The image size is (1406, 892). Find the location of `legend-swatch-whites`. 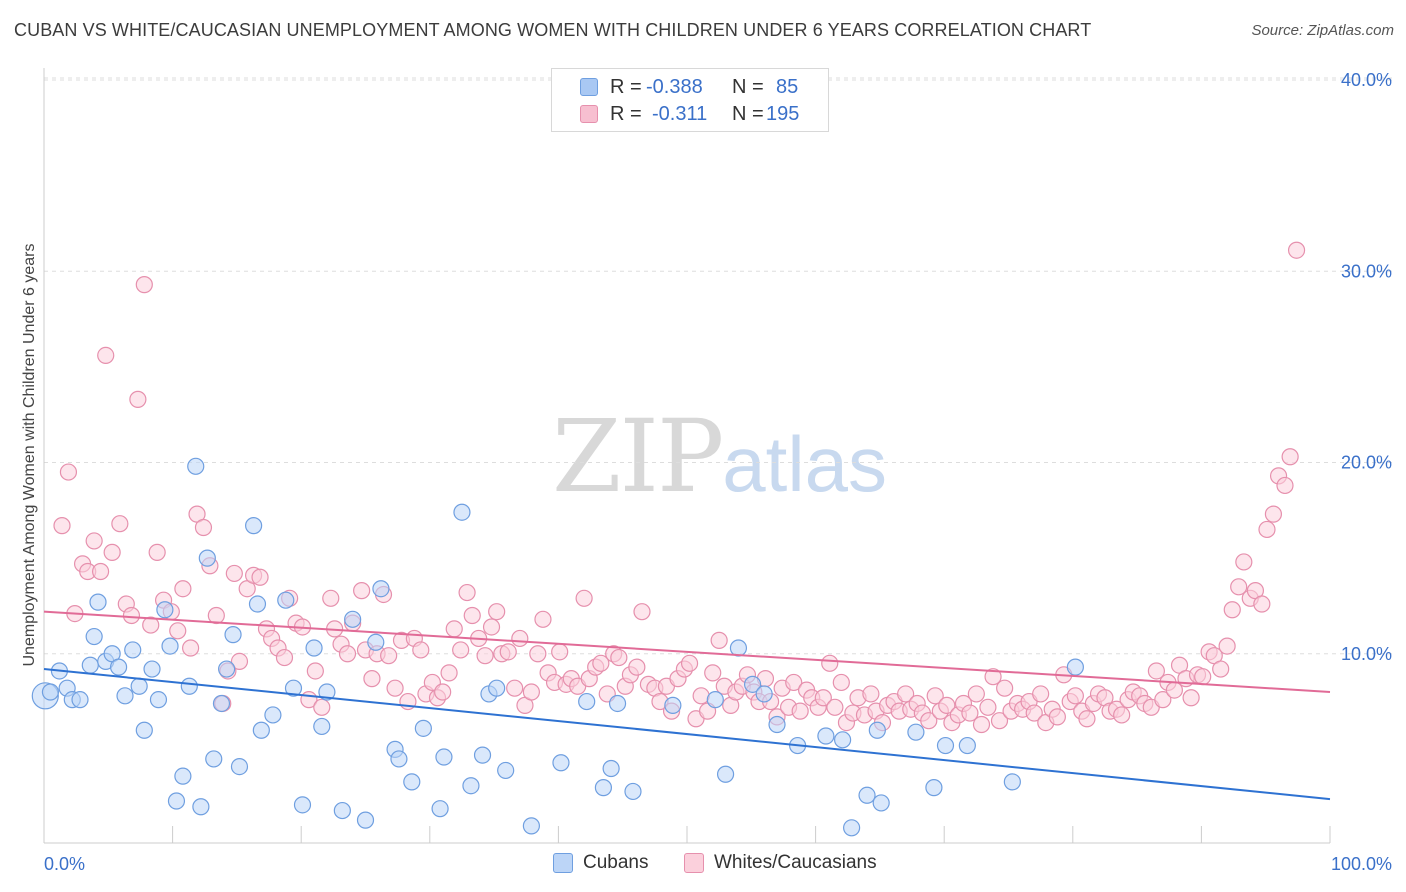

legend-swatch-whites is located at coordinates (694, 863).